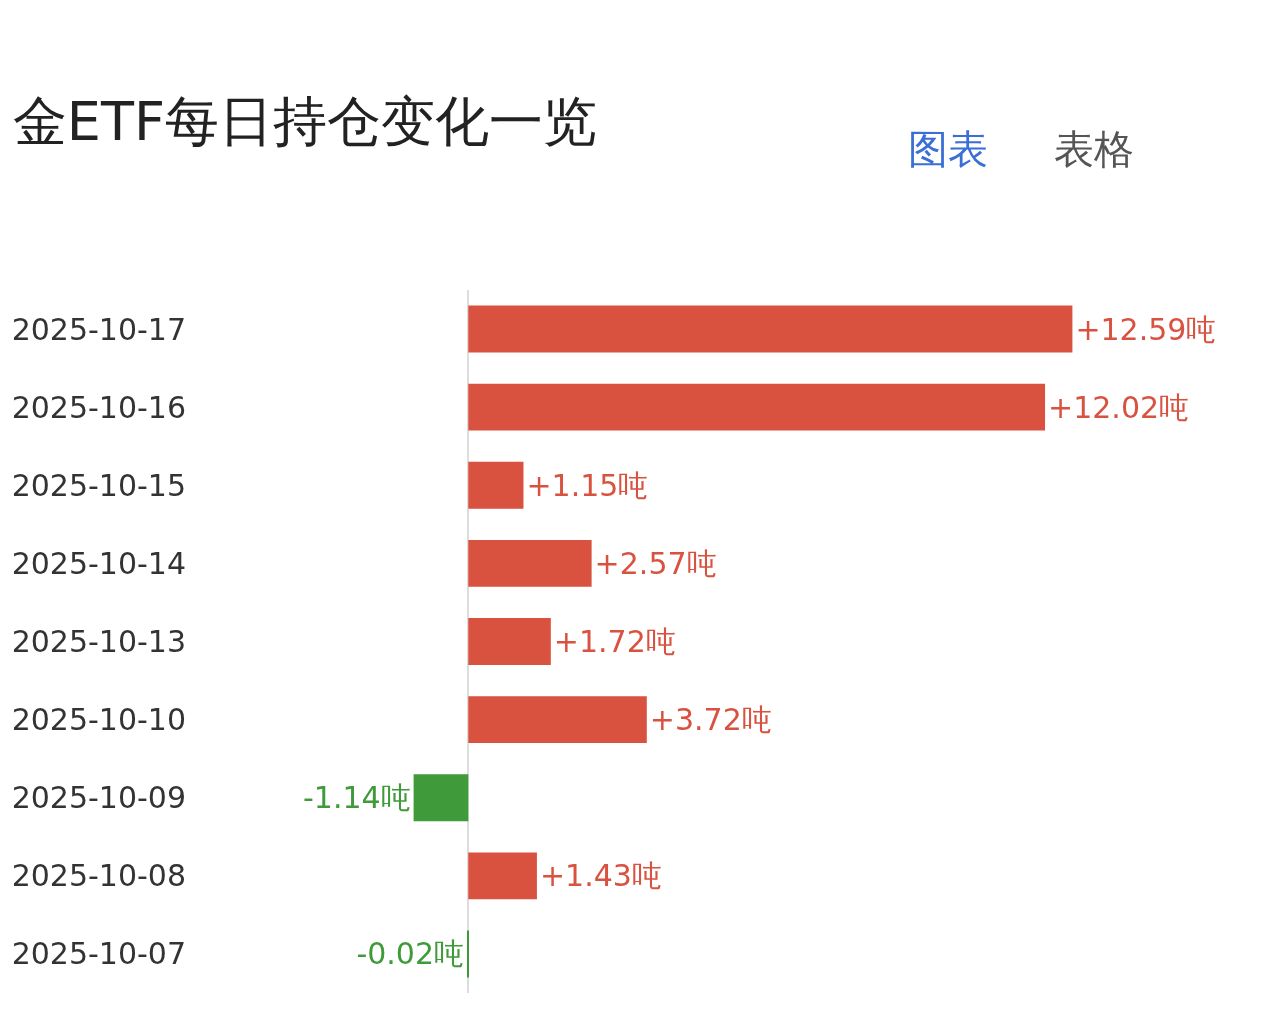 The width and height of the screenshot is (1279, 1013). I want to click on data-label: -0.02吨, so click(410, 954).